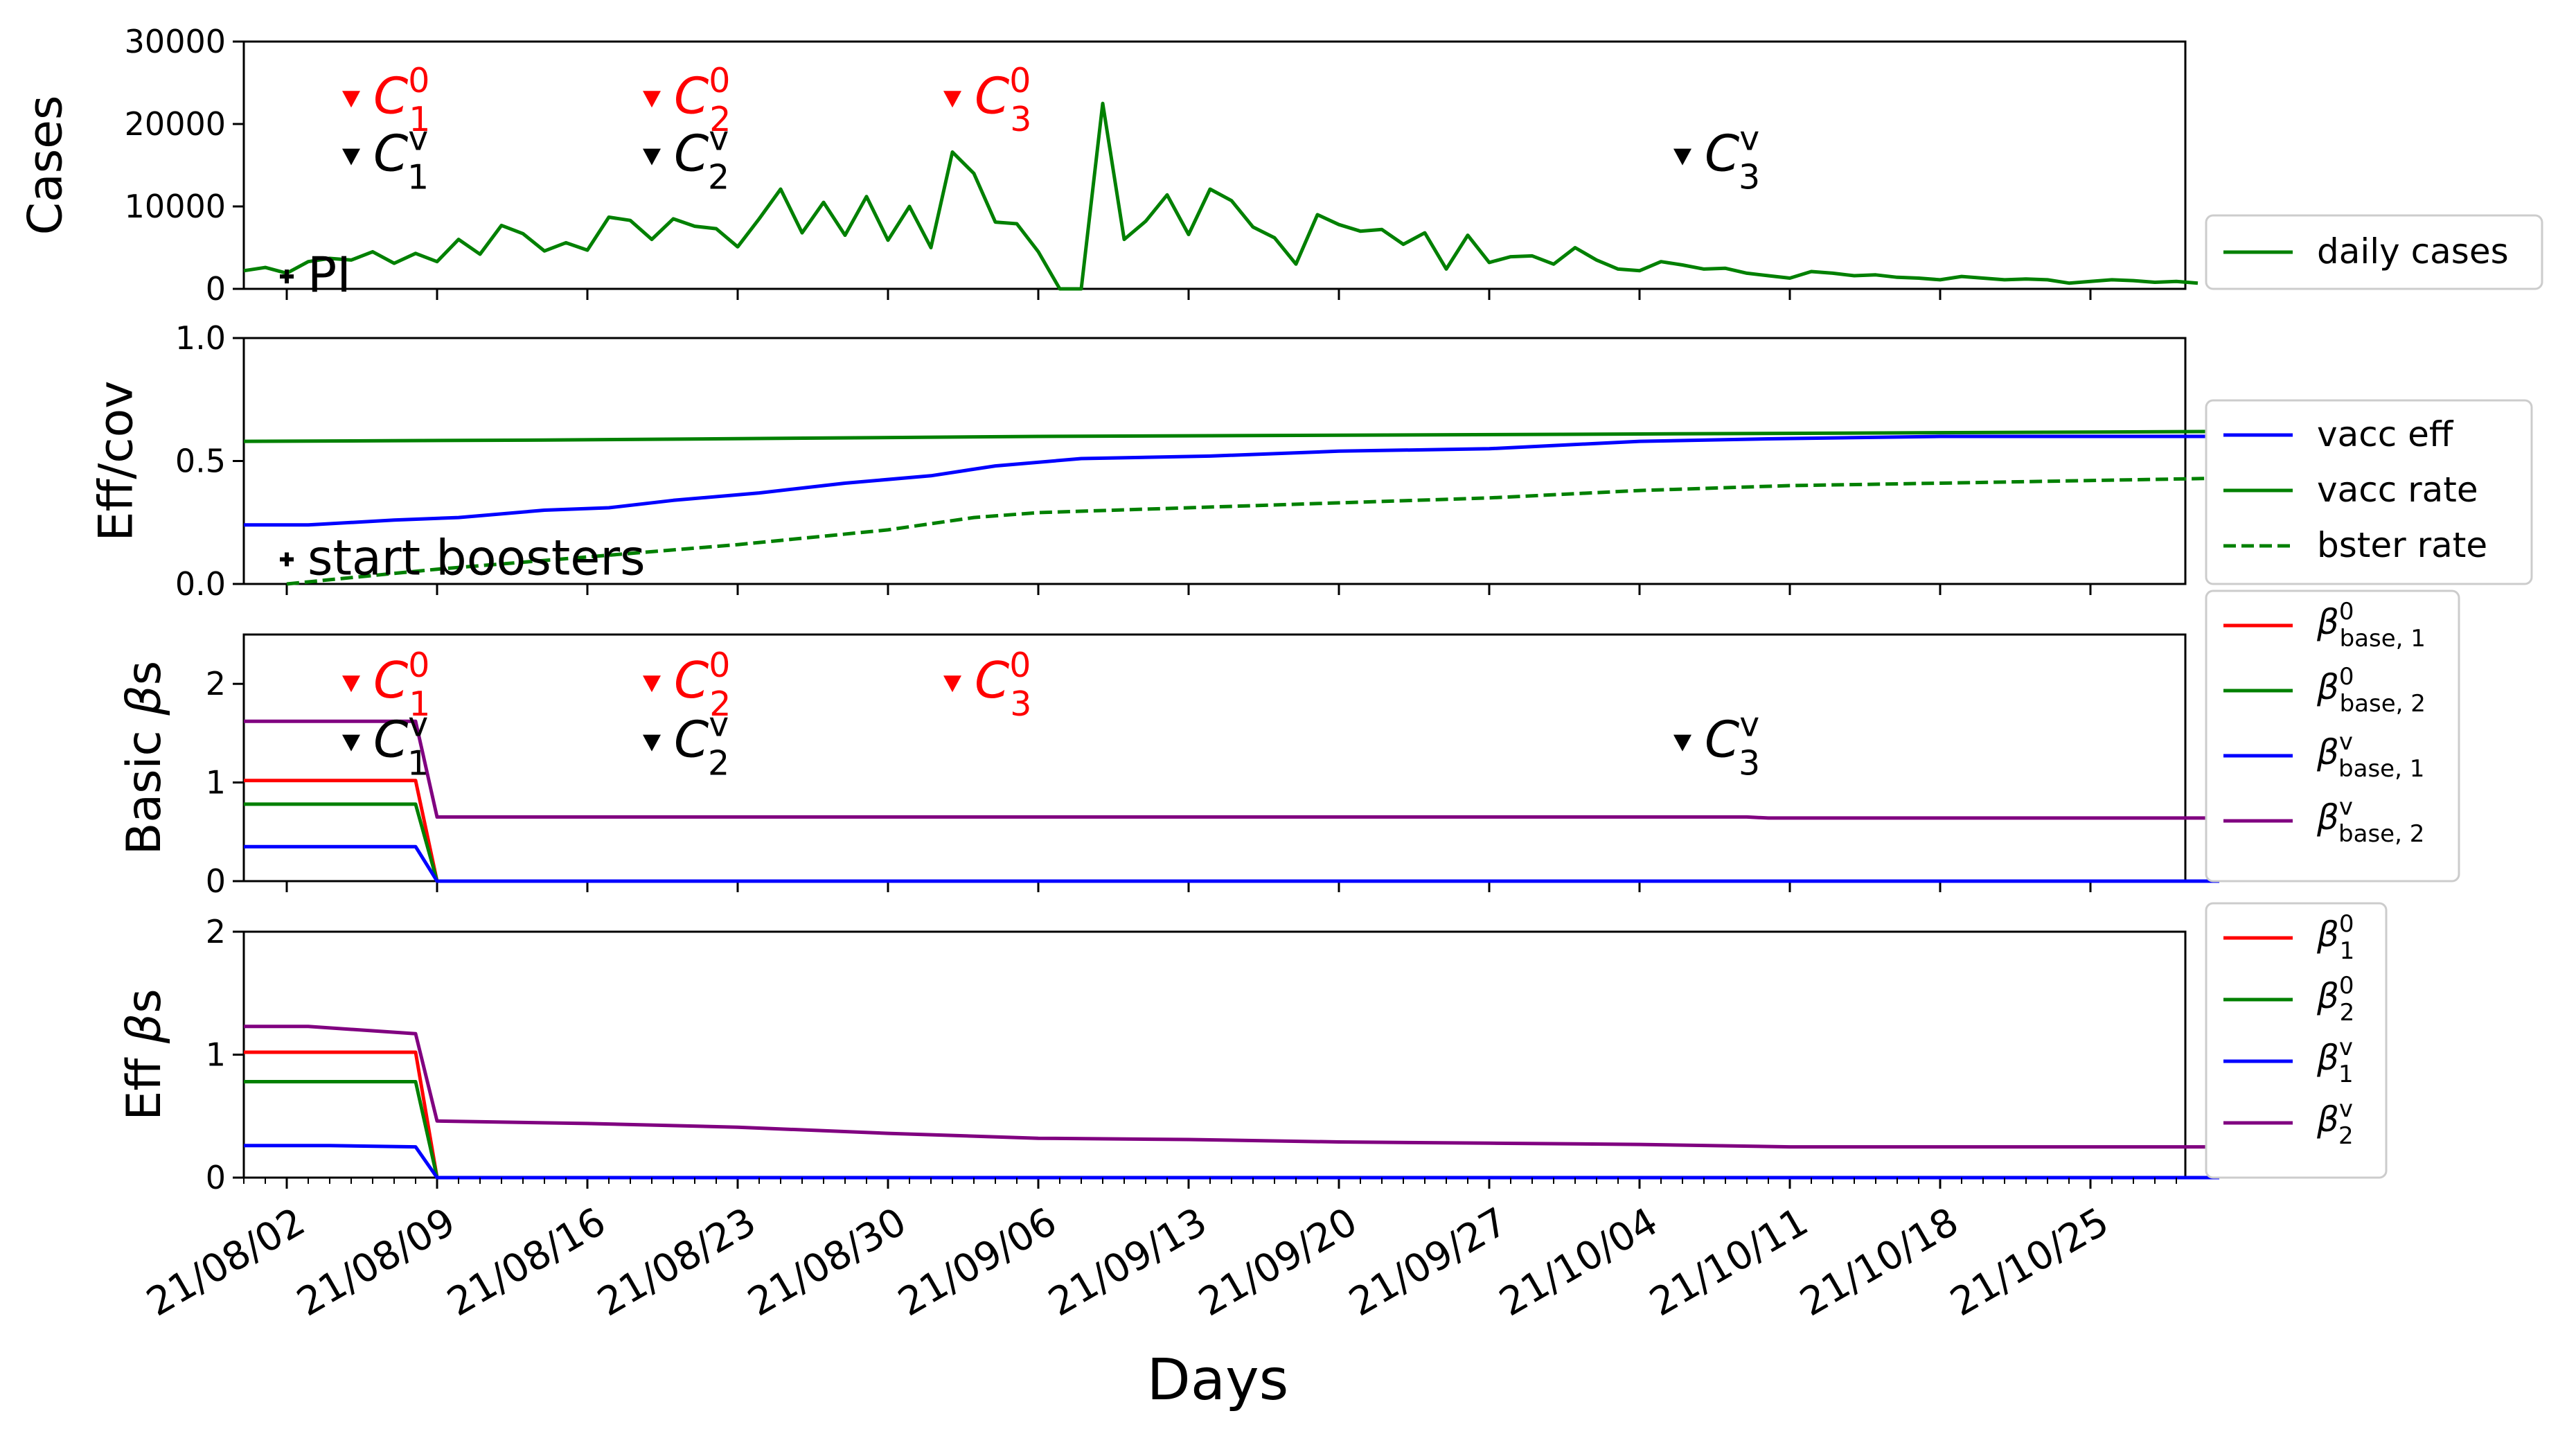  What do you see at coordinates (1127, 1262) in the screenshot?
I see `x-tick-label: 21/09/13` at bounding box center [1127, 1262].